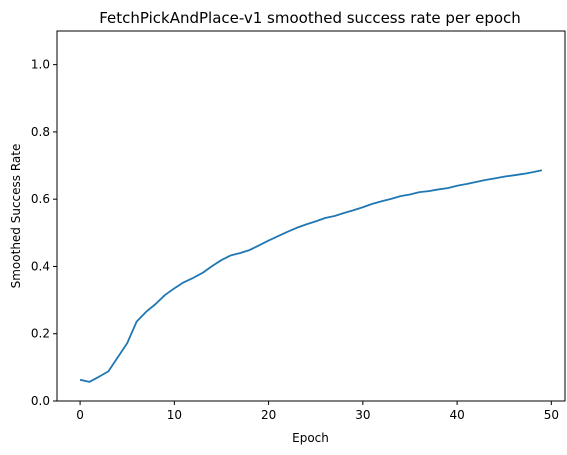 The width and height of the screenshot is (567, 455). What do you see at coordinates (40, 199) in the screenshot?
I see `y-tick-label: 0.6` at bounding box center [40, 199].